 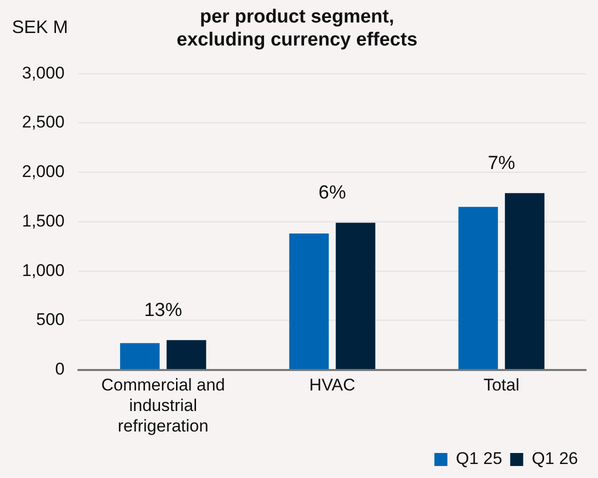 I want to click on x-tick-label: HVAC, so click(x=332, y=385).